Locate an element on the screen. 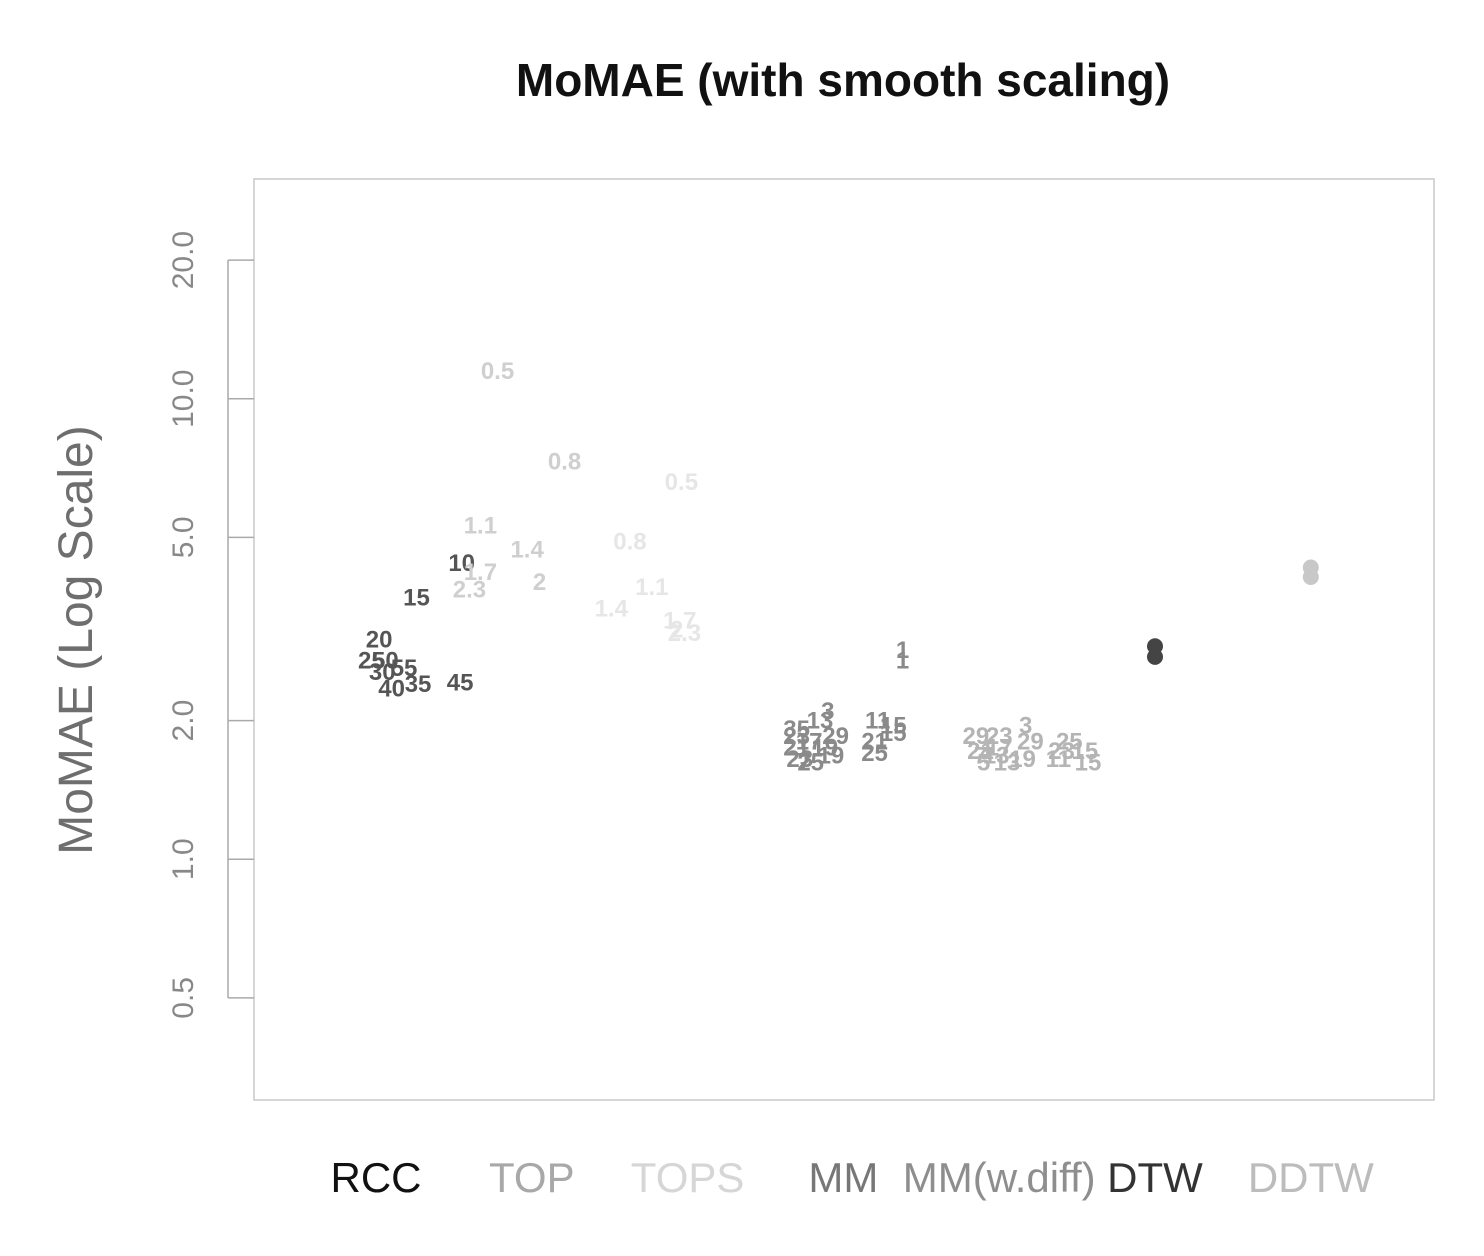  data-point-label: 50 is located at coordinates (385, 661).